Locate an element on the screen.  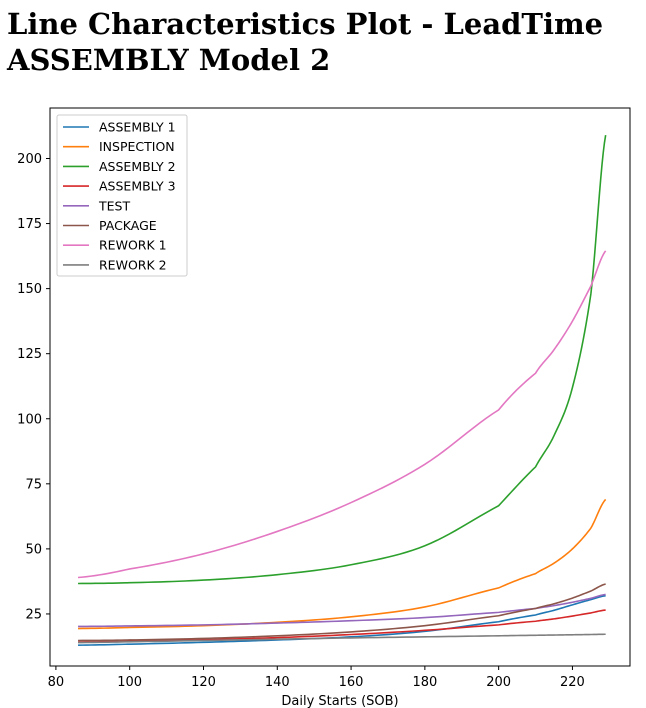
y-tick-label: 25 is located at coordinates (33, 614).